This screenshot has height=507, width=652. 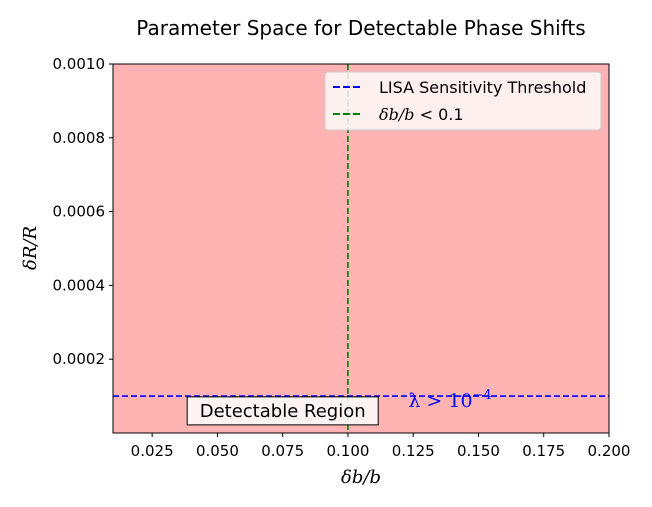 What do you see at coordinates (79, 64) in the screenshot?
I see `y-tick-label: 0.0010` at bounding box center [79, 64].